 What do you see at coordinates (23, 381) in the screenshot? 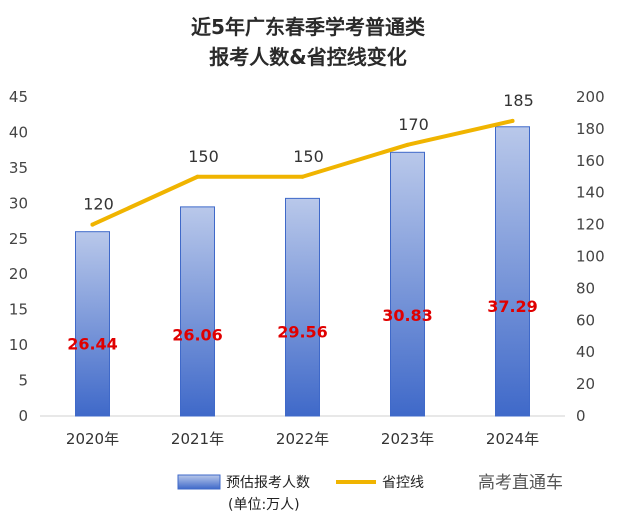
I see `left-axis-tick-label: 5` at bounding box center [23, 381].